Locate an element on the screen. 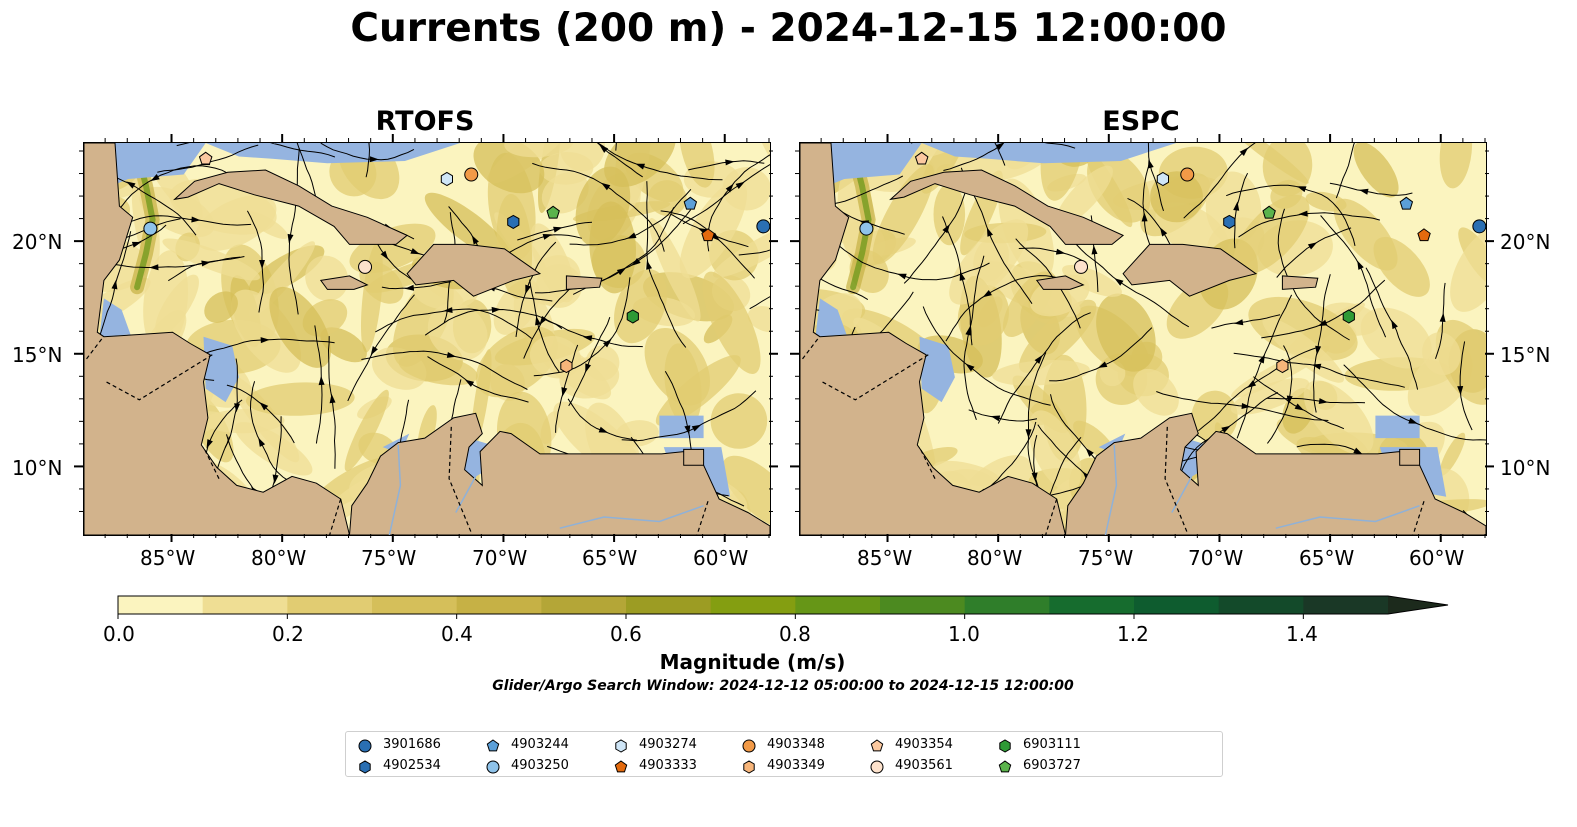 This screenshot has height=827, width=1577. colorbar-tick-label: 0.2 is located at coordinates (288, 634).